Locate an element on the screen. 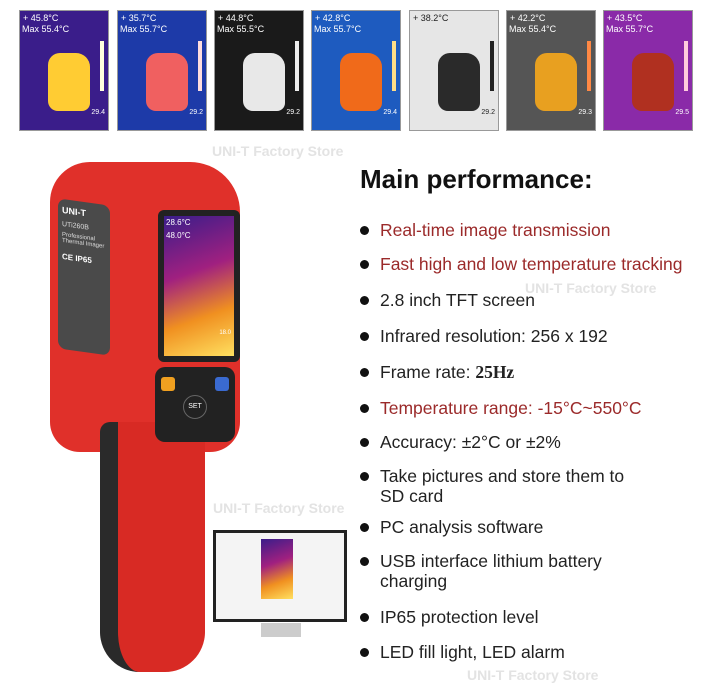  feature-item: 2.8 inch TFT screen is located at coordinates (447, 300).